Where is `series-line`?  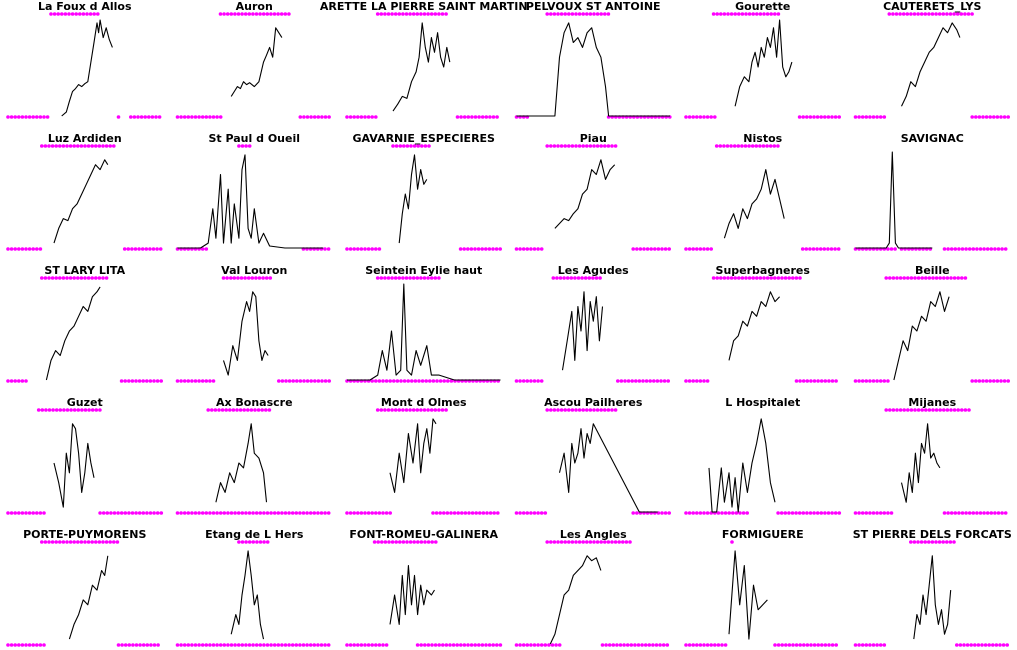
series-line is located at coordinates (81, 201).